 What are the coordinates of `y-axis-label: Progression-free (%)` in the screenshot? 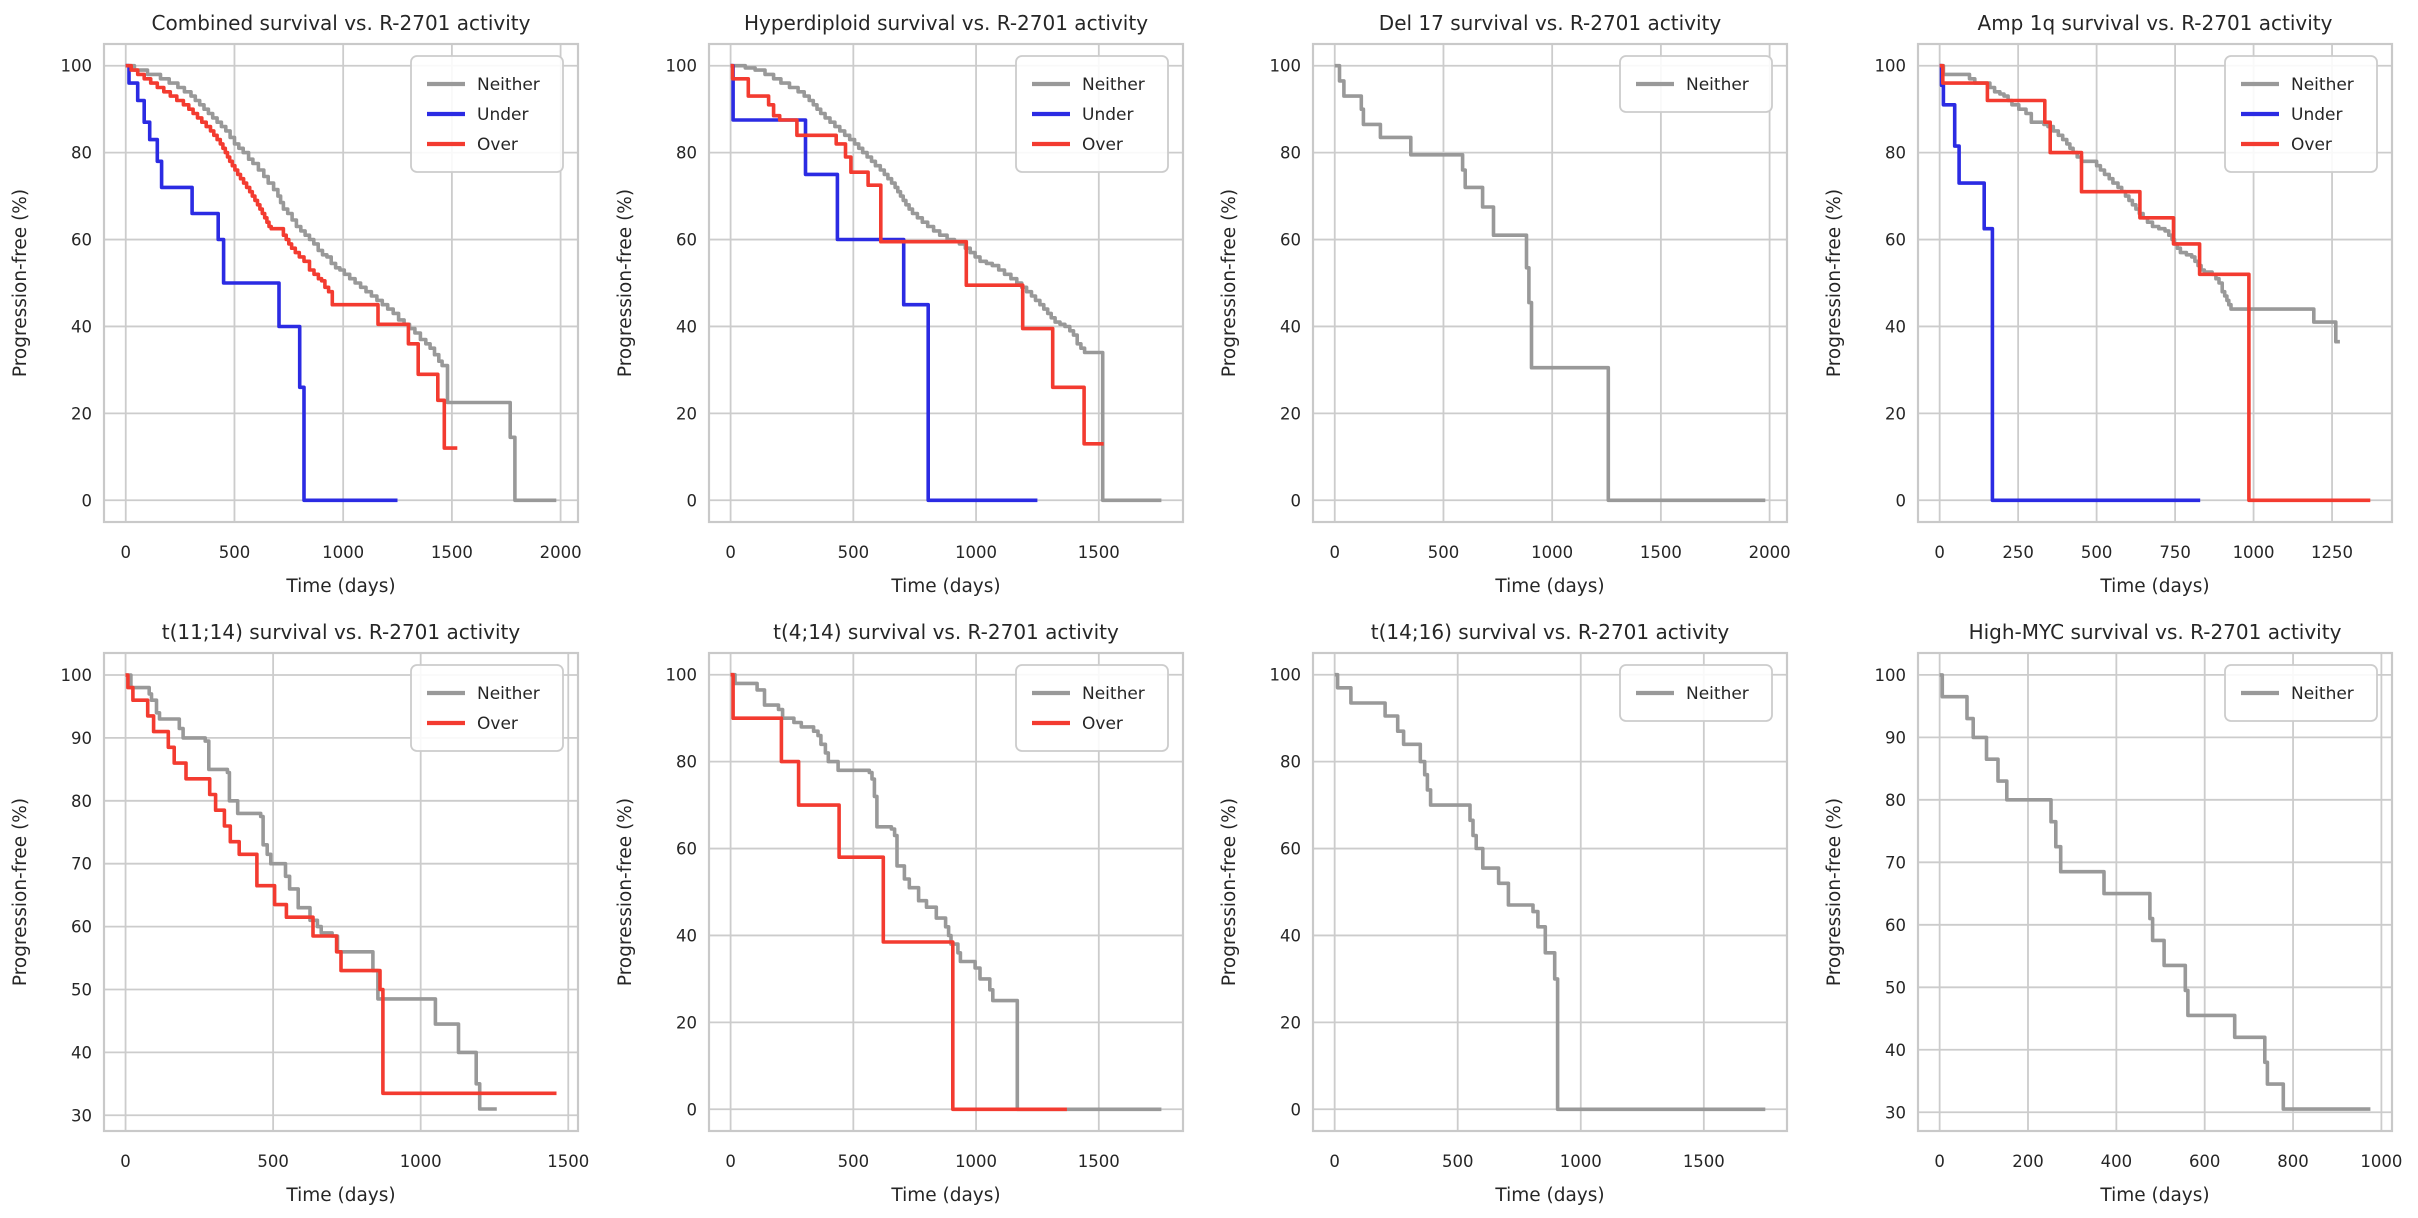 It's located at (1834, 892).